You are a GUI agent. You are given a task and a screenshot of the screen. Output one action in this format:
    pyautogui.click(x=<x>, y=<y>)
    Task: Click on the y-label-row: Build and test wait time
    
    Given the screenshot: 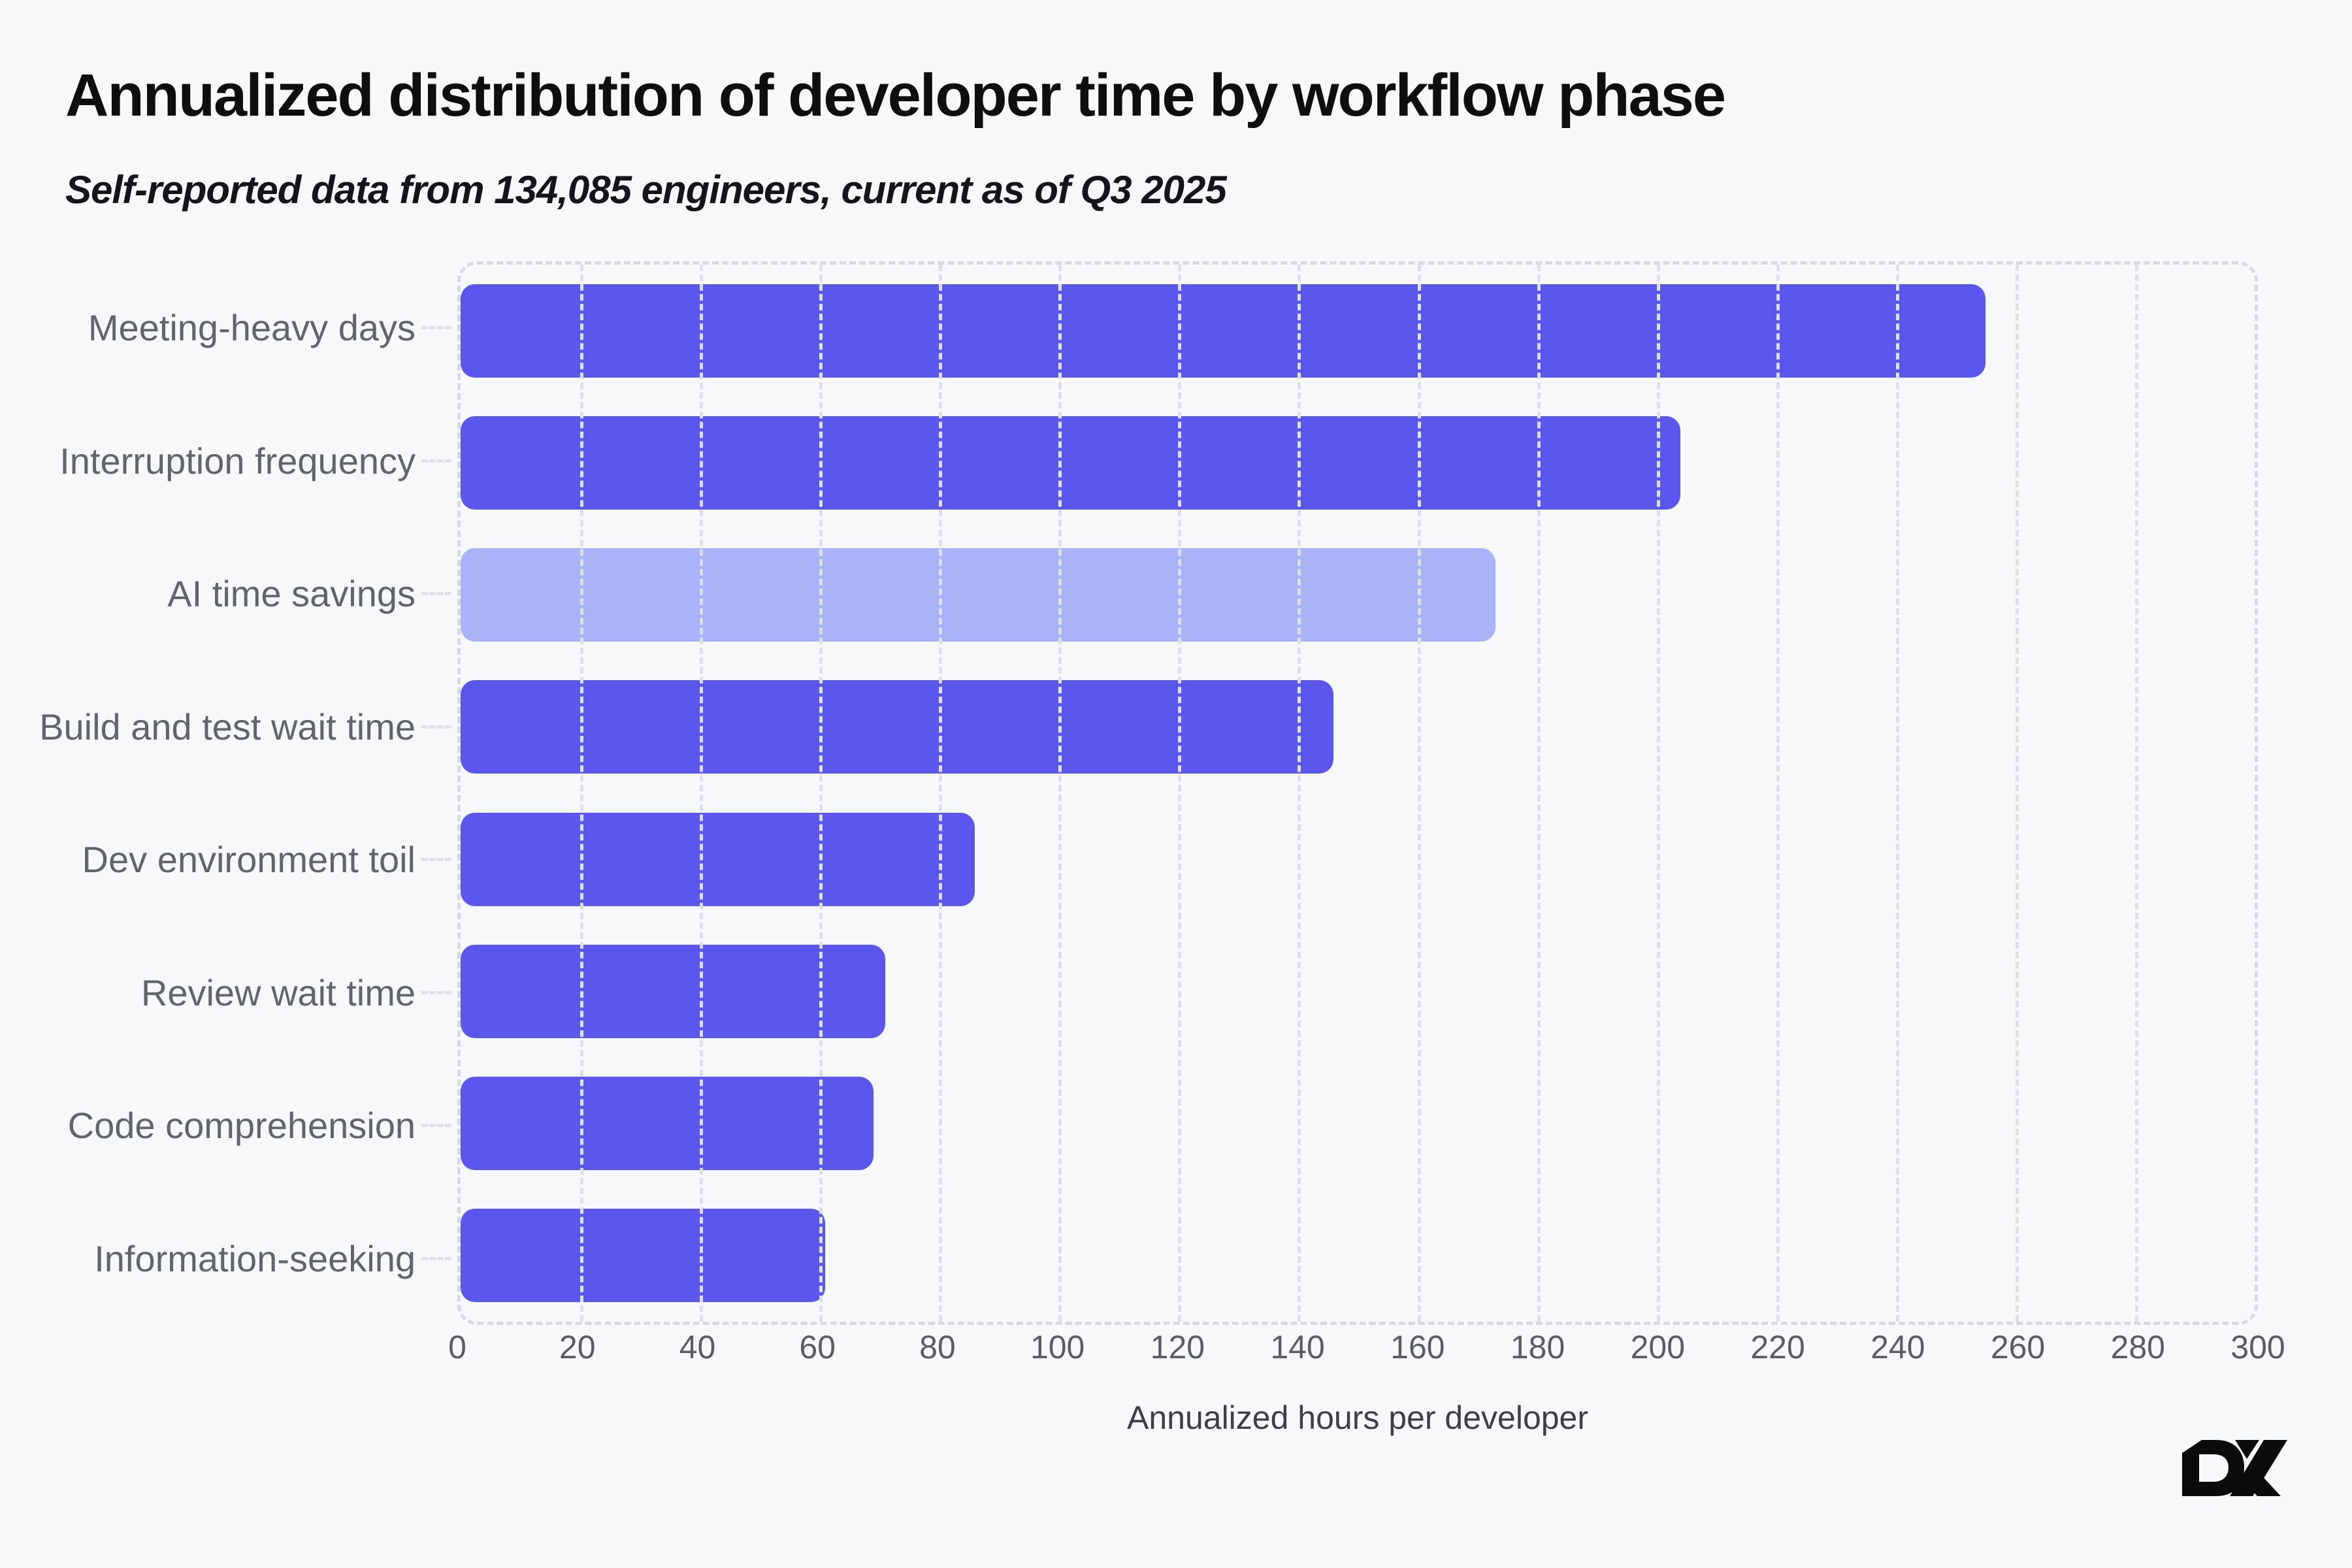 What is the action you would take?
    pyautogui.click(x=228, y=727)
    